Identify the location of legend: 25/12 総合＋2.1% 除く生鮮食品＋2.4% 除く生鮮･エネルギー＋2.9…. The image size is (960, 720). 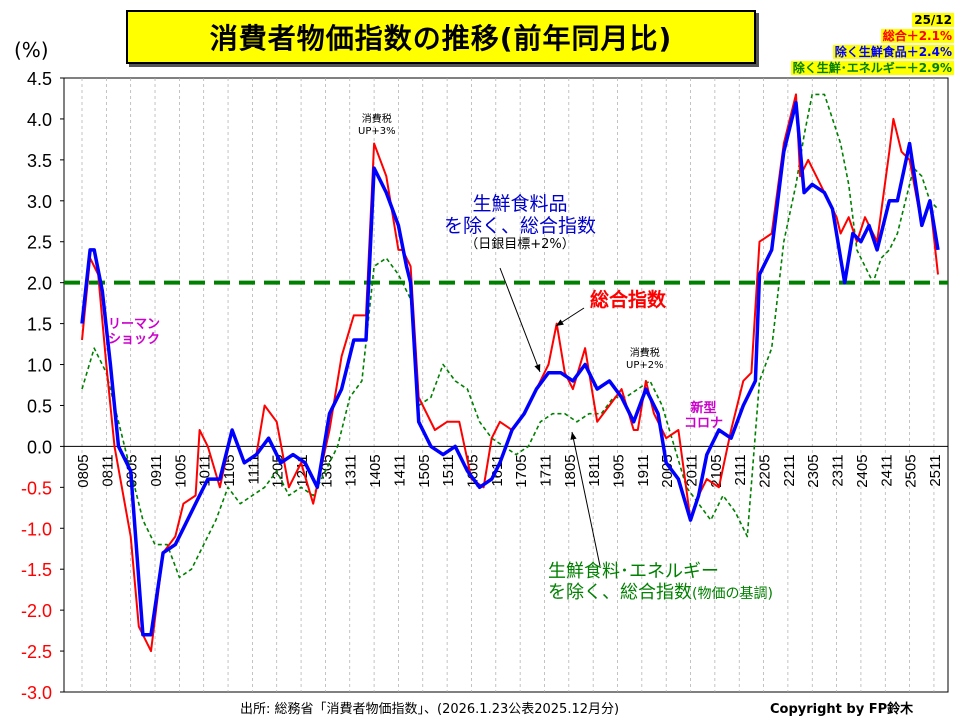
(872, 44).